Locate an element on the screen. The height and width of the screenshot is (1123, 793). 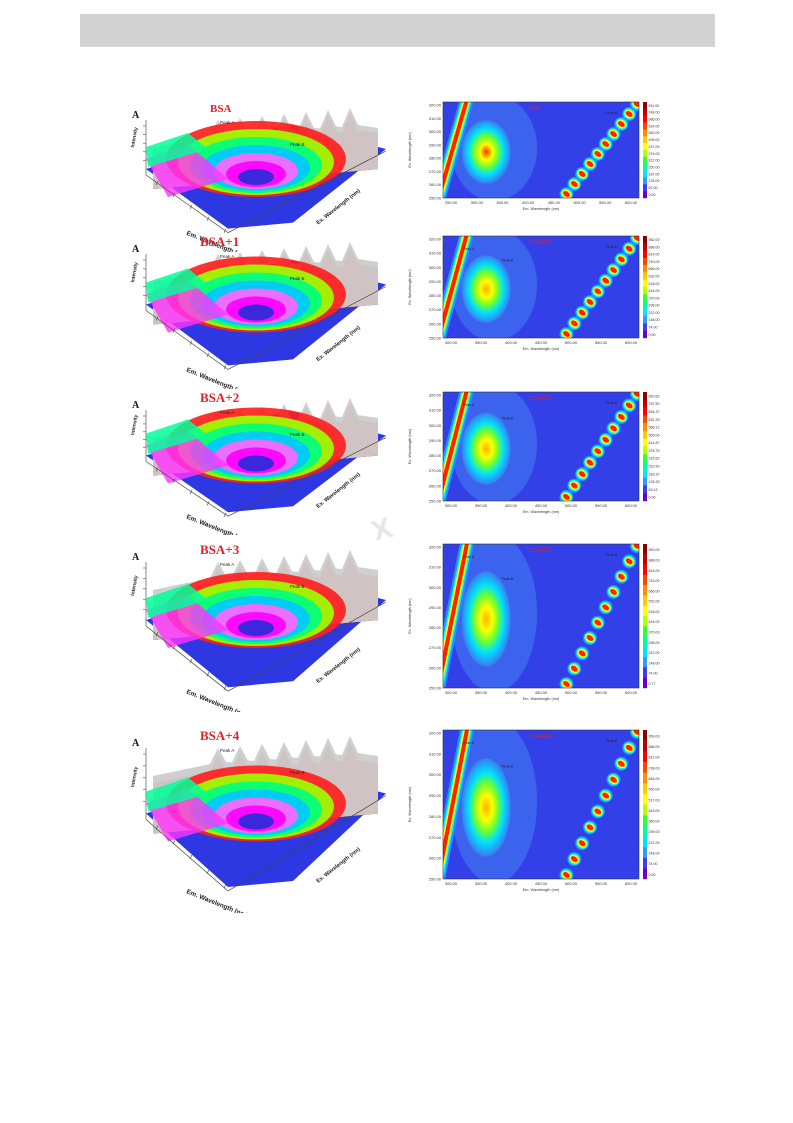
contour-title: BSA is located at coordinates (534, 109).